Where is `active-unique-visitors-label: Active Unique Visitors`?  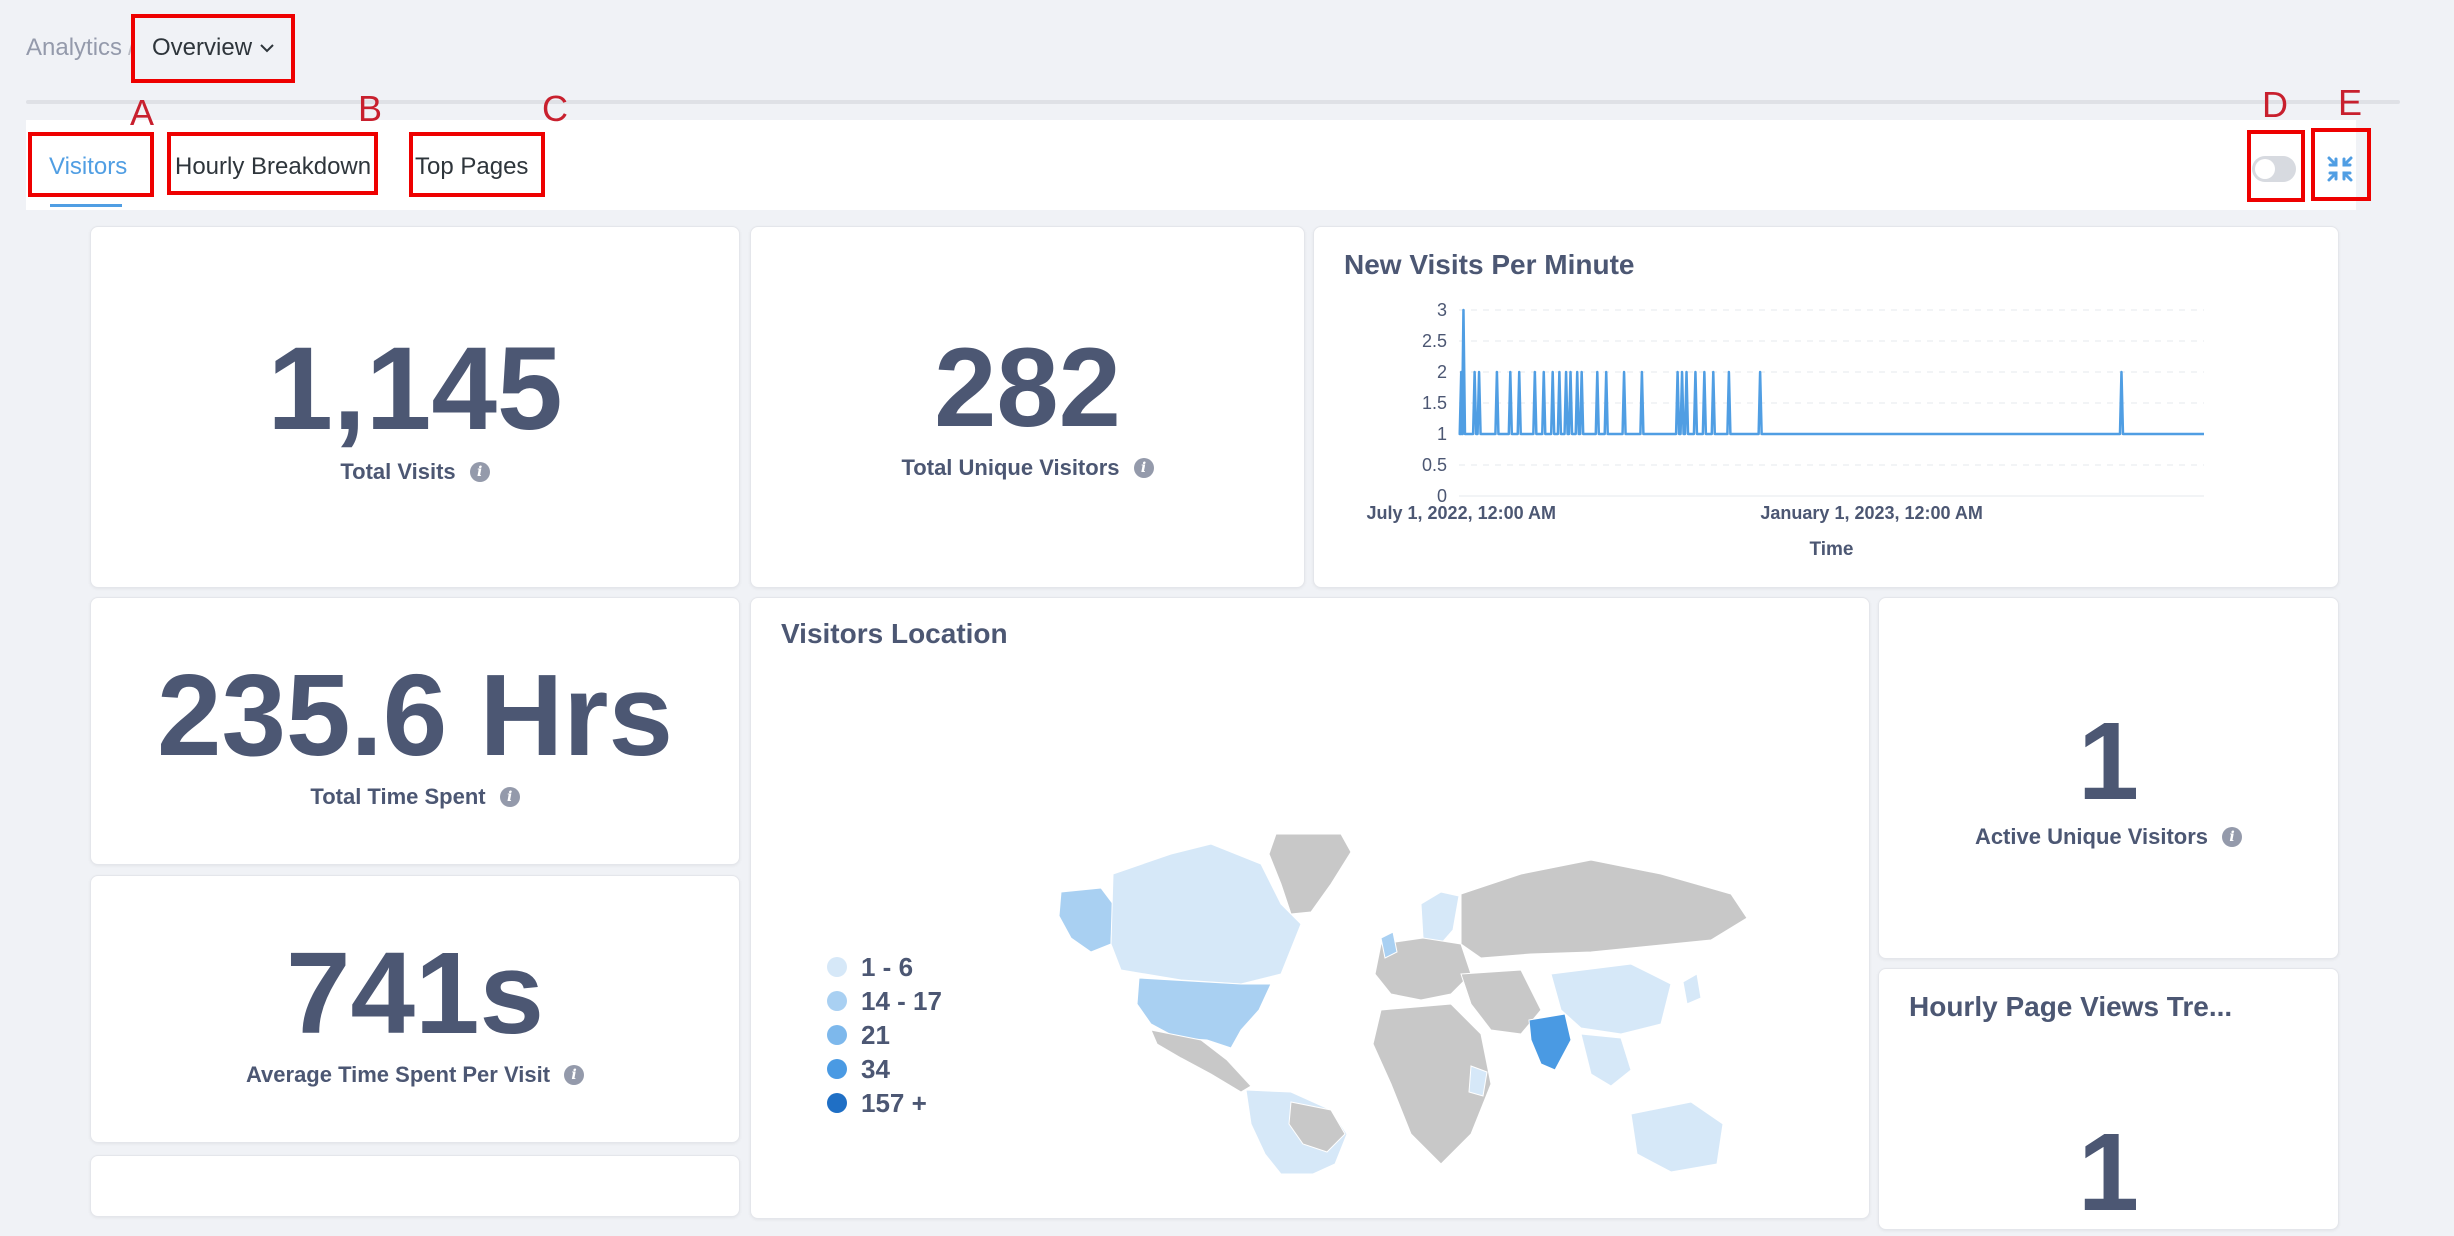 active-unique-visitors-label: Active Unique Visitors is located at coordinates (2091, 837).